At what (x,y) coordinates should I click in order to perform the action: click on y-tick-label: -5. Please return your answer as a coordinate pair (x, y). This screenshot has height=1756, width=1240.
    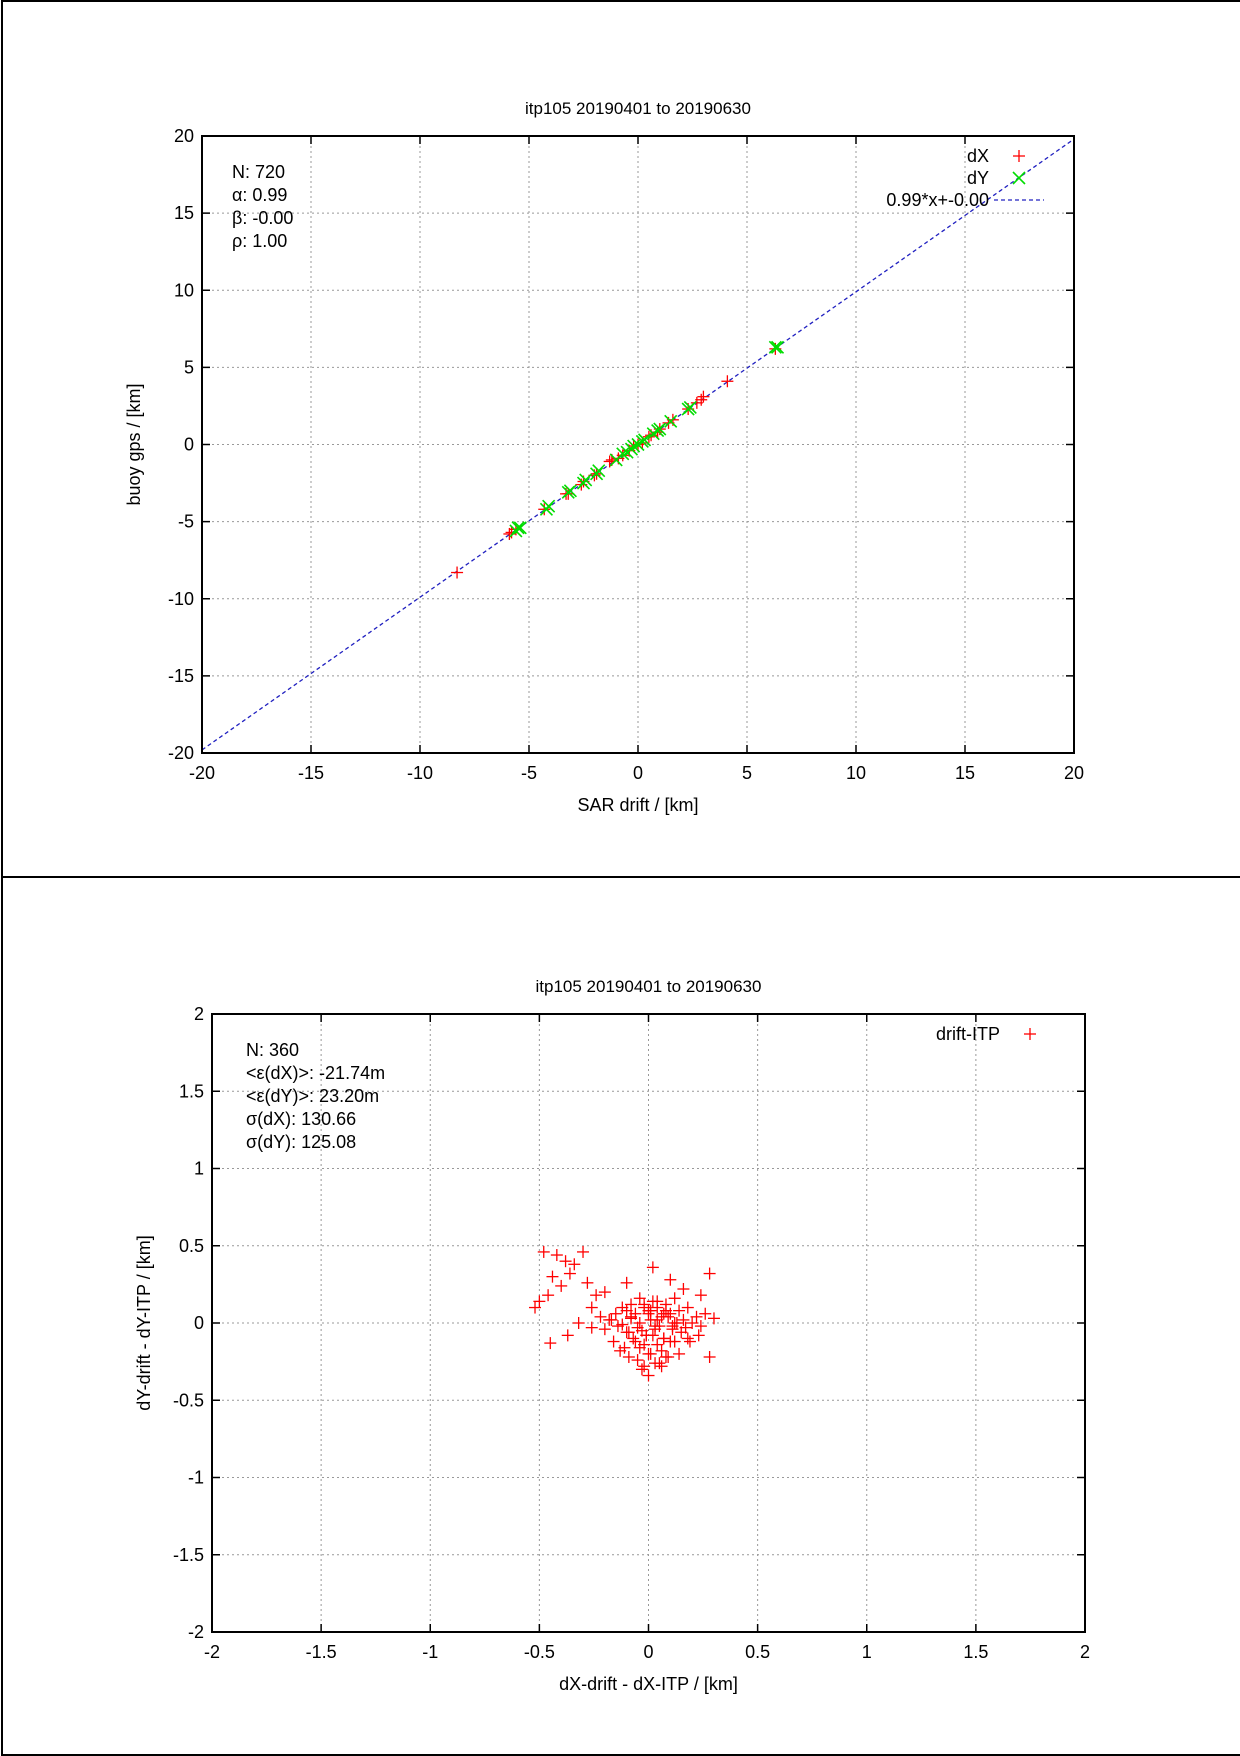
    Looking at the image, I should click on (186, 522).